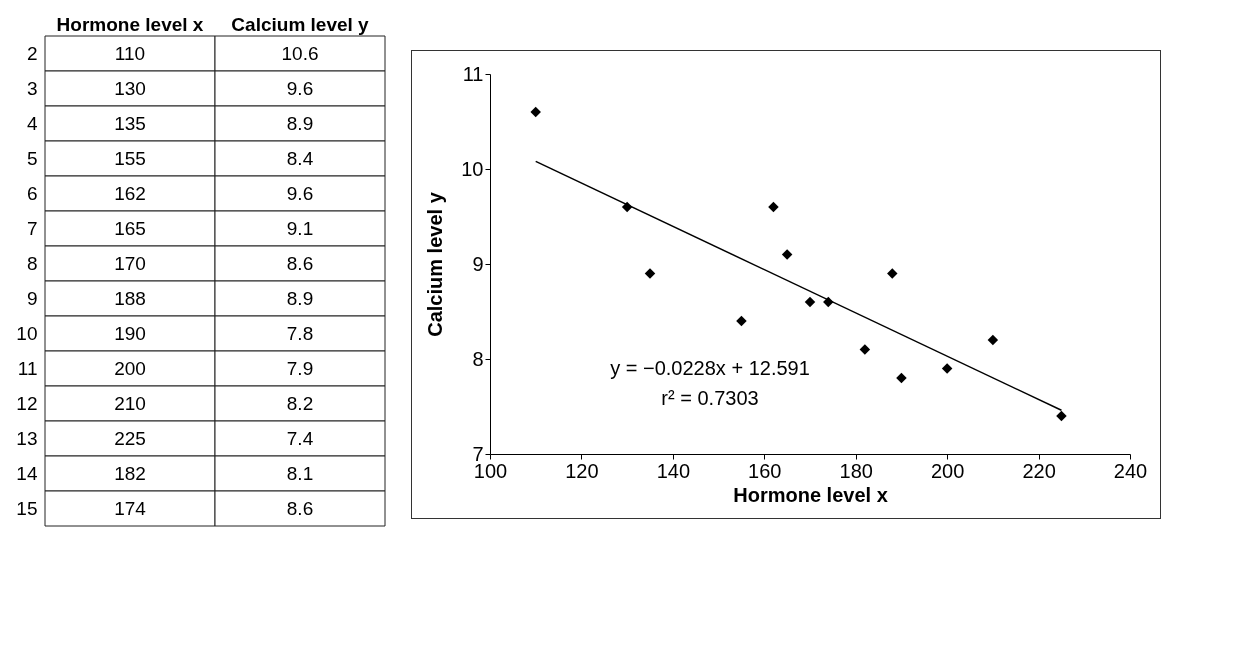  Describe the element at coordinates (435, 264) in the screenshot. I see `y-axis-title: Calcium level y` at that location.